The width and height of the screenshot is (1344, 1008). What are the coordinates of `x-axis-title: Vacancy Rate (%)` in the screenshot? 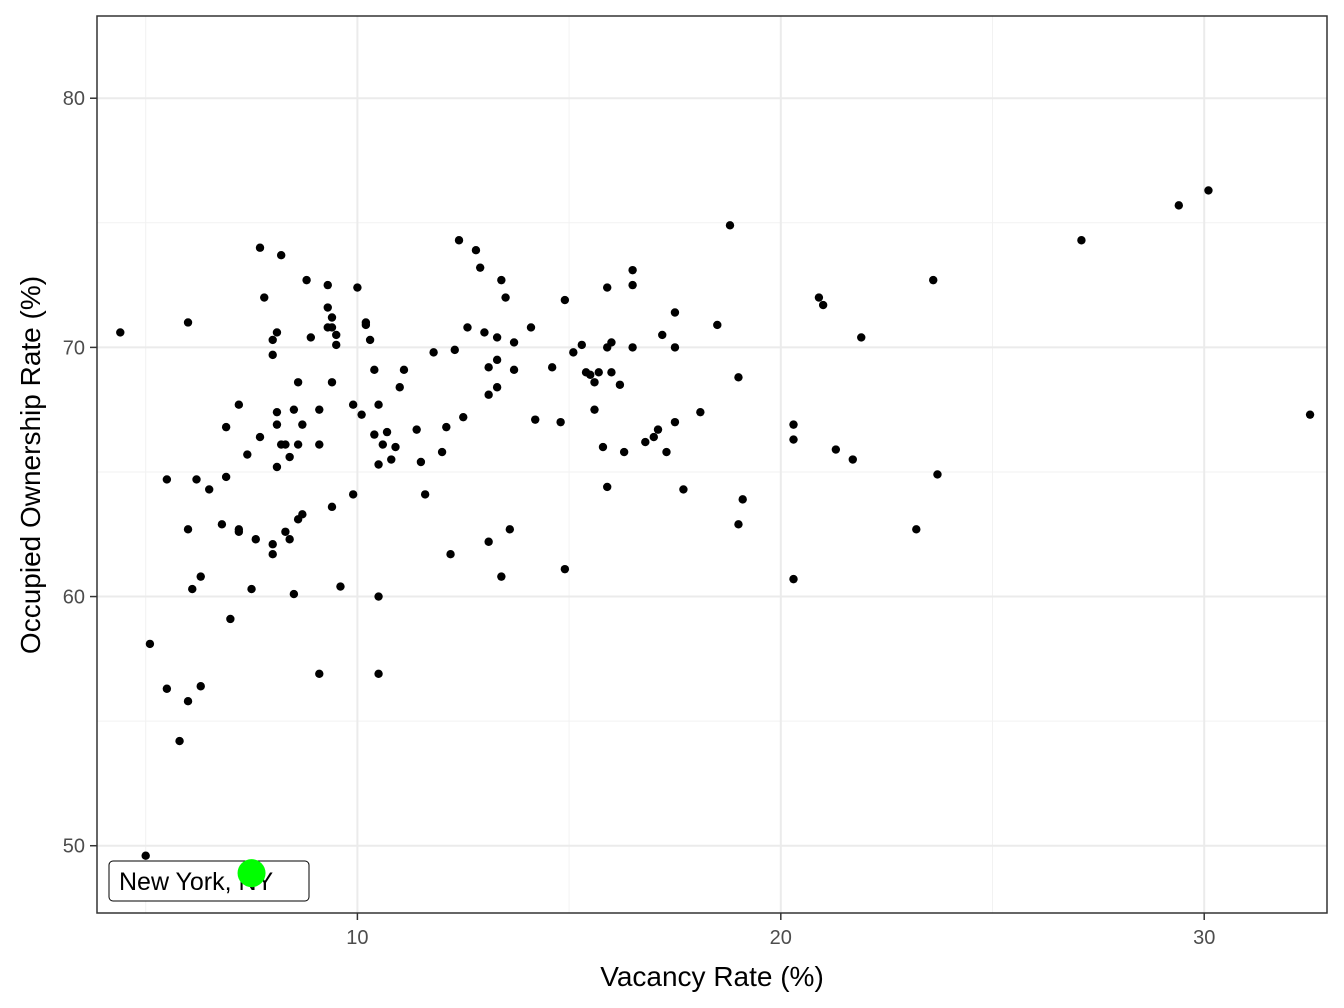 It's located at (712, 976).